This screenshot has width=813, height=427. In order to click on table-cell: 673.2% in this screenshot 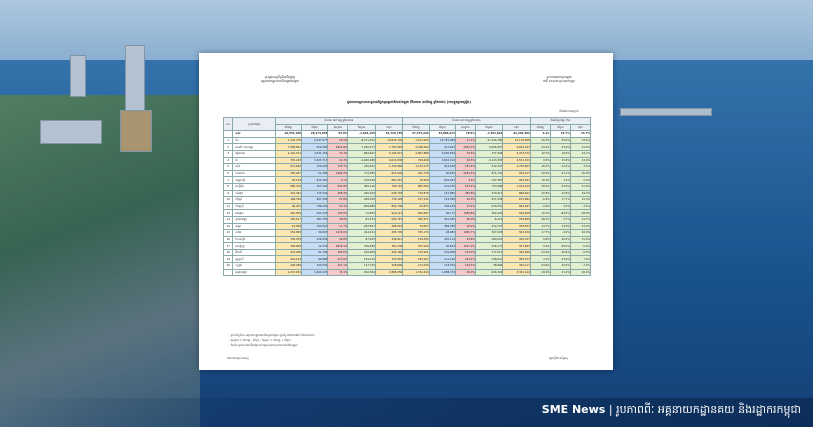, I will do `click(465, 186)`.